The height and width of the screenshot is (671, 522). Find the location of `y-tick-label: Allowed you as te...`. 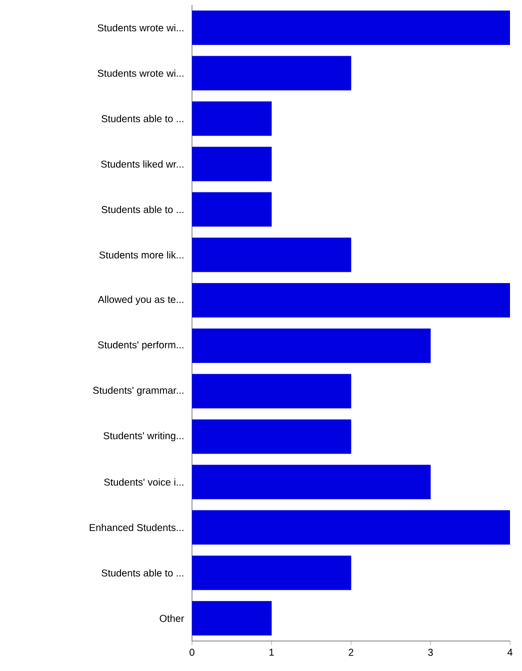

y-tick-label: Allowed you as te... is located at coordinates (141, 300).